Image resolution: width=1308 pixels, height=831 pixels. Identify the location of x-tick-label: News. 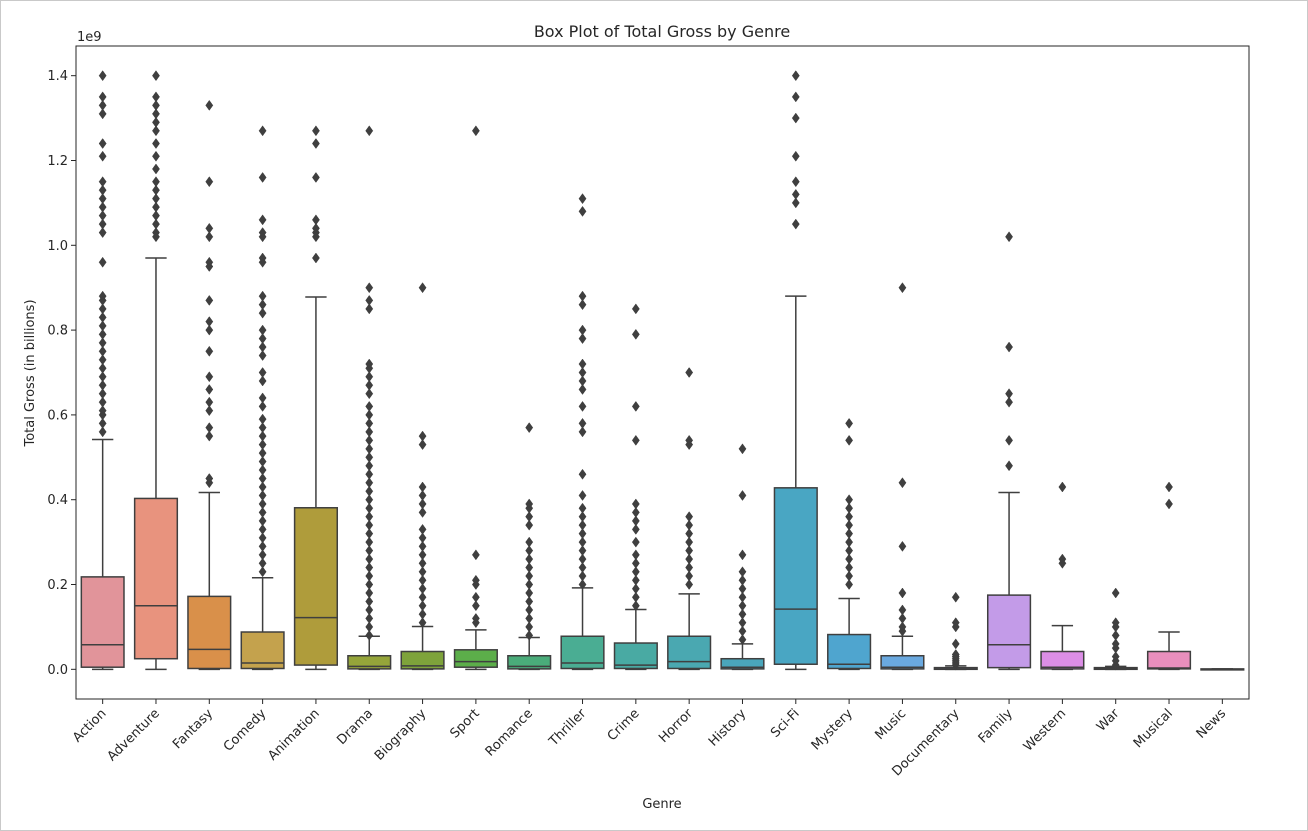
(1212, 724).